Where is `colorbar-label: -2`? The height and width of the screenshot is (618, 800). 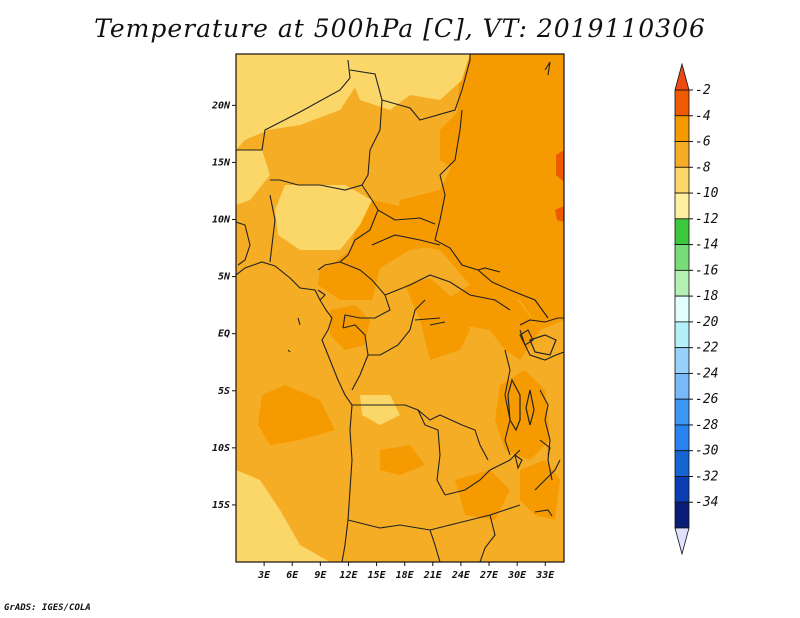 colorbar-label: -2 is located at coordinates (703, 90).